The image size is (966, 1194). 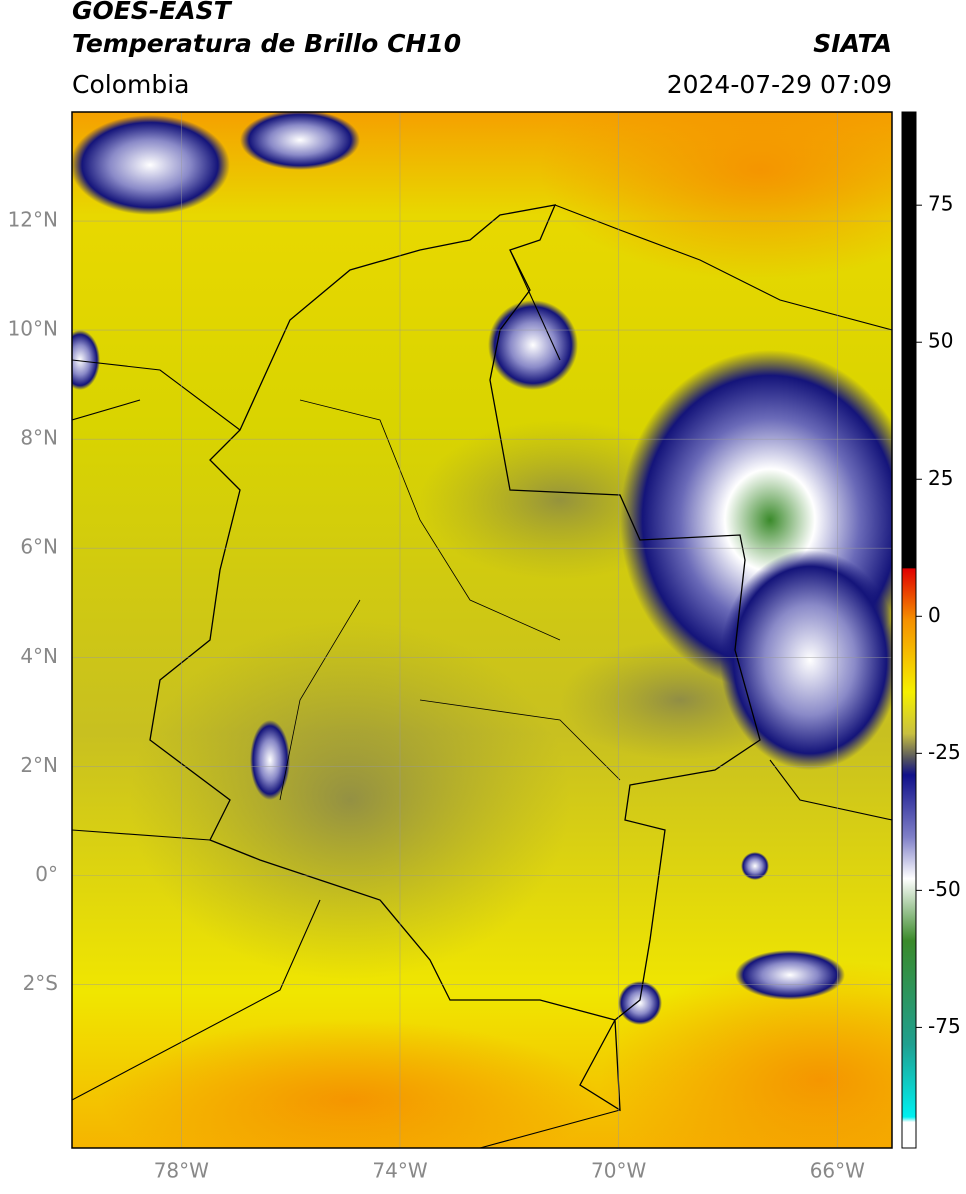 I want to click on colorbar, so click(x=909, y=630).